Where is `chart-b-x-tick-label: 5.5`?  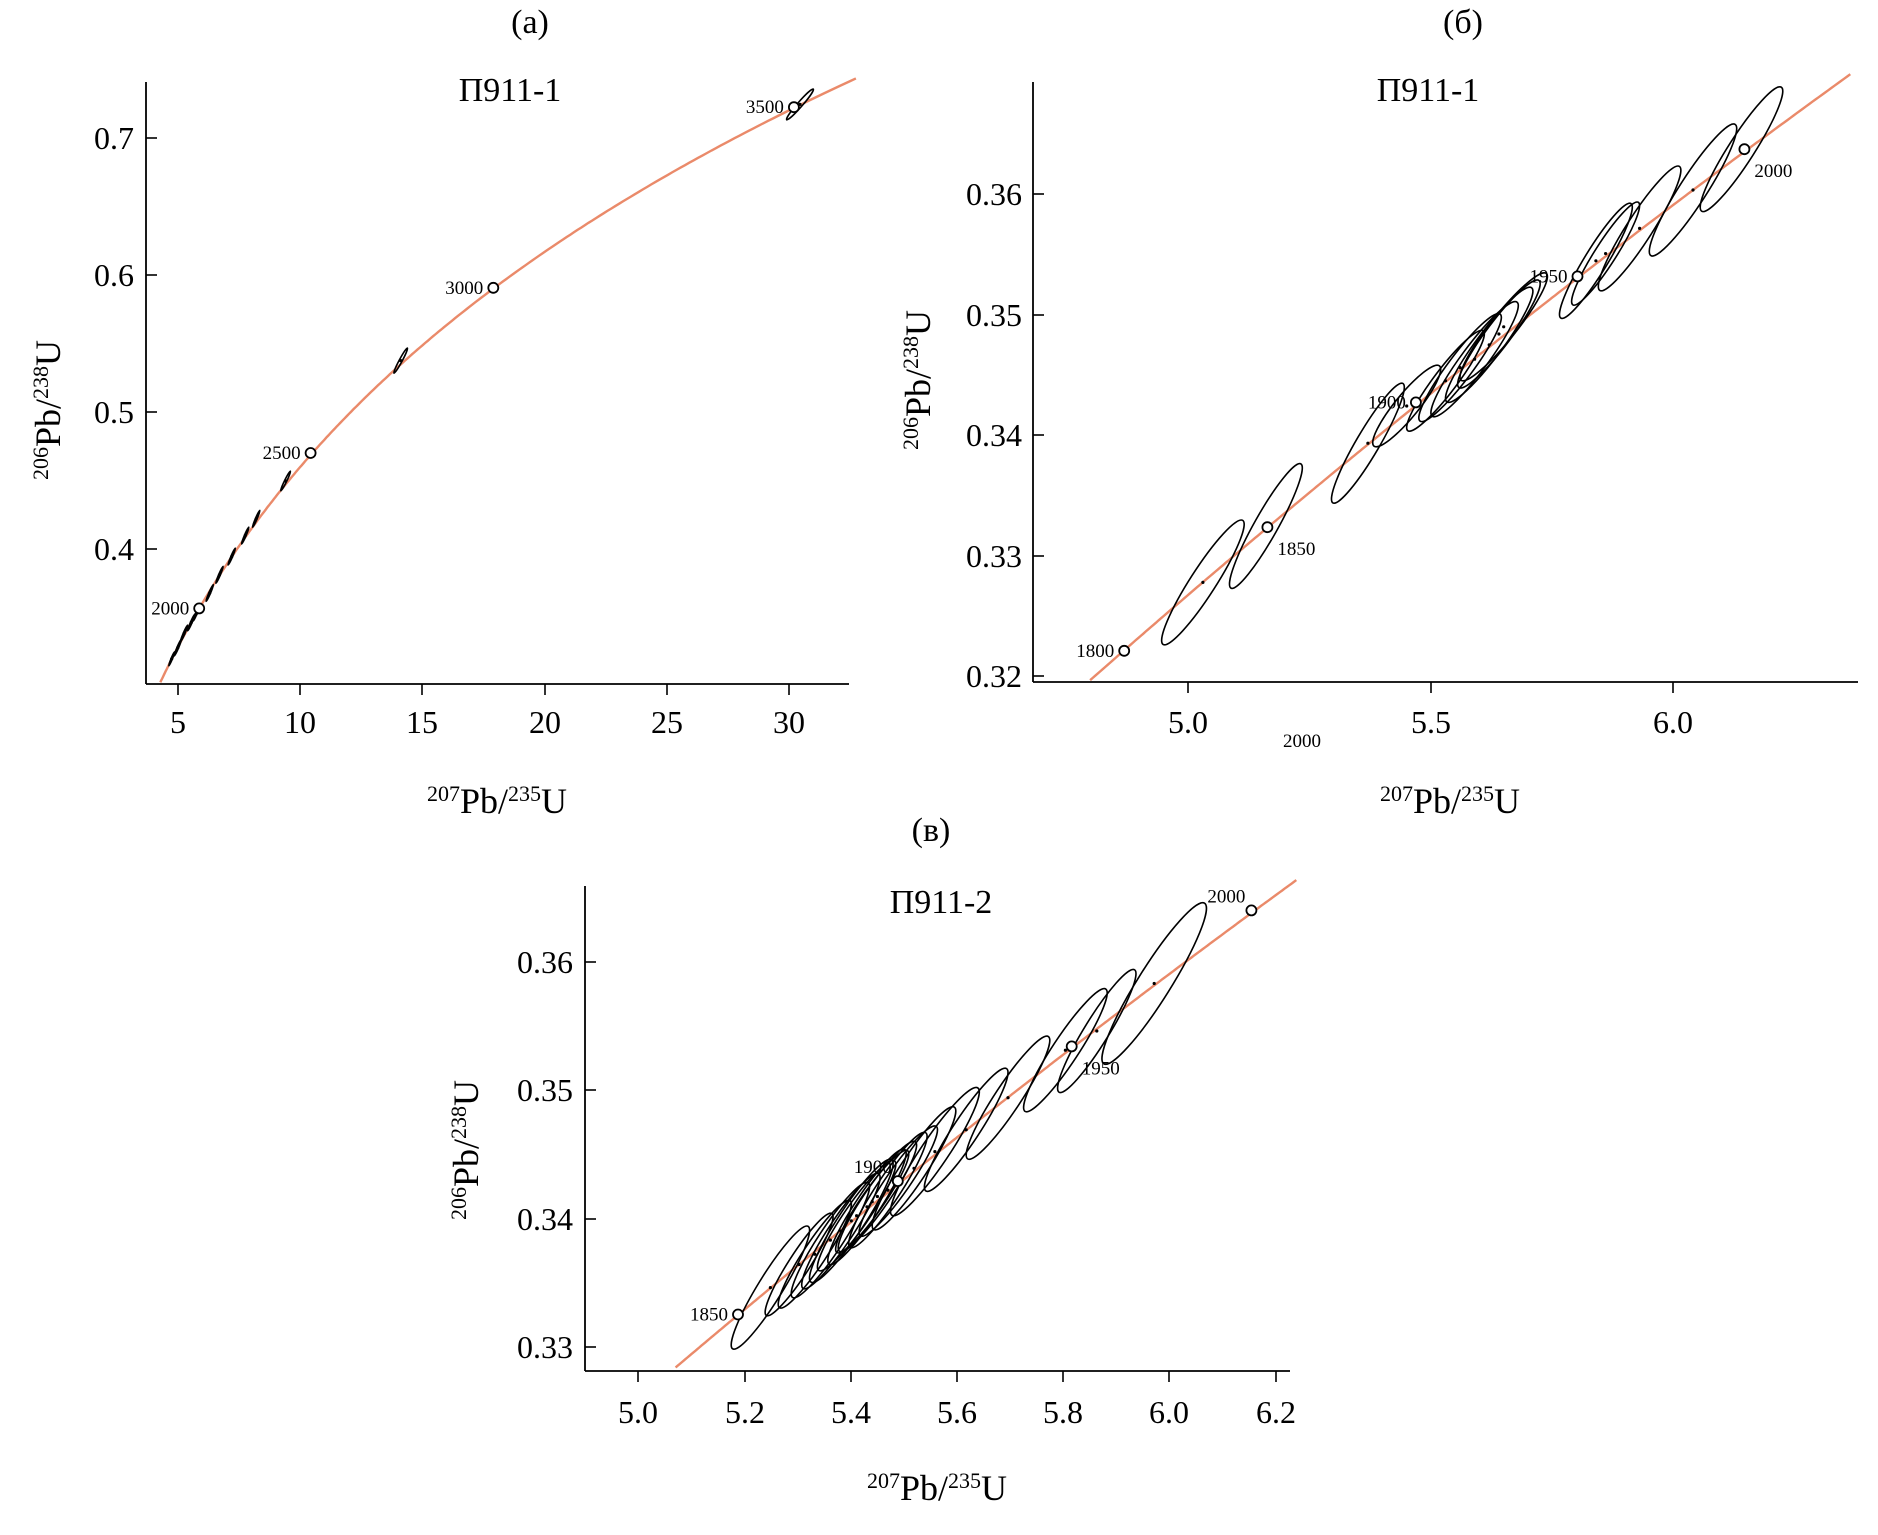
chart-b-x-tick-label: 5.5 is located at coordinates (1431, 722).